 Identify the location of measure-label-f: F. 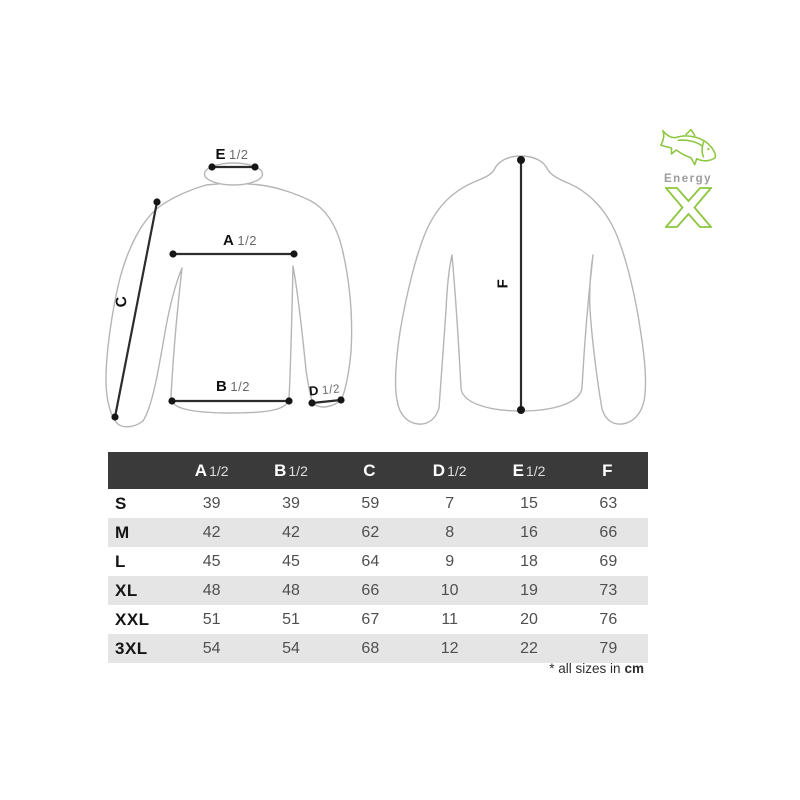
(502, 284).